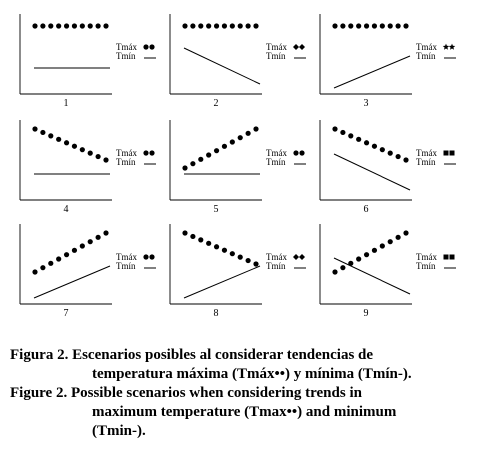  What do you see at coordinates (446, 257) in the screenshot?
I see `panel-9-legend-tmax-marker` at bounding box center [446, 257].